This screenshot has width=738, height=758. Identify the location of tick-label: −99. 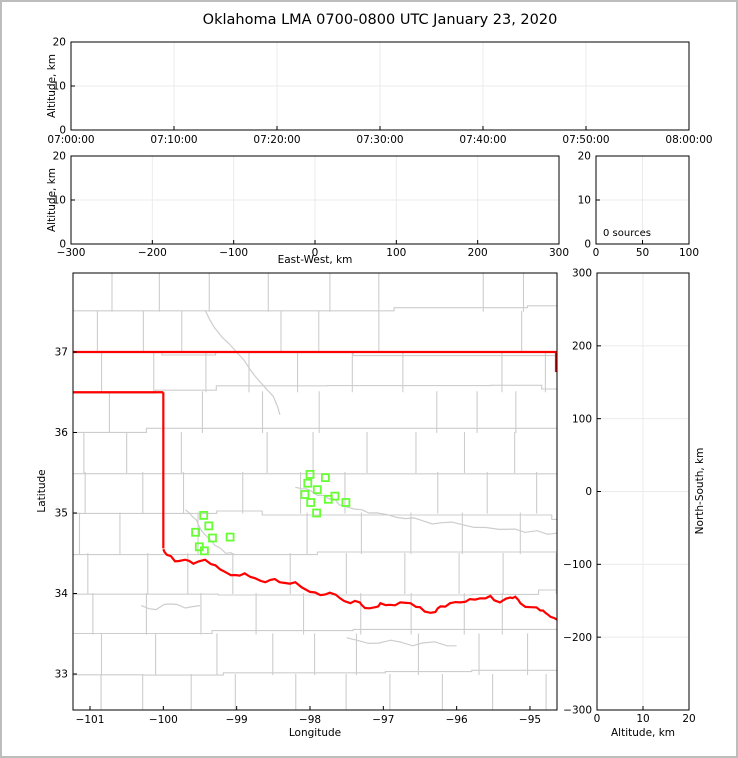
(237, 720).